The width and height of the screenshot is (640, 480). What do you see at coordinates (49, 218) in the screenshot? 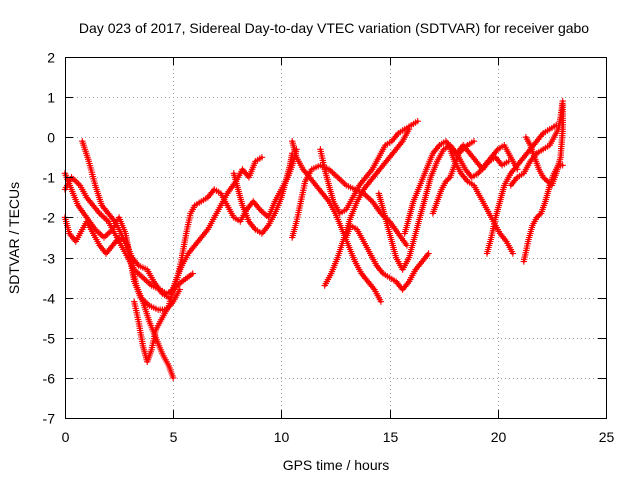
I see `y-tick-label: -2` at bounding box center [49, 218].